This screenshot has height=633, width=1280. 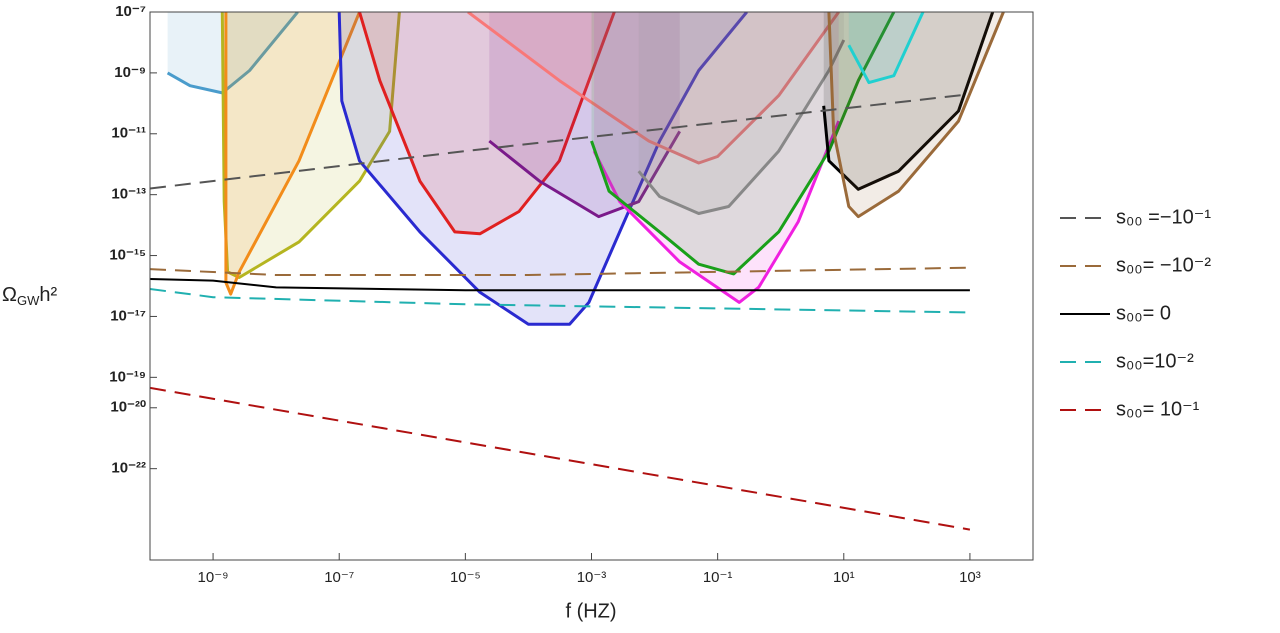 I want to click on legend-label: s₀₀= −10⁻², so click(x=1163, y=265).